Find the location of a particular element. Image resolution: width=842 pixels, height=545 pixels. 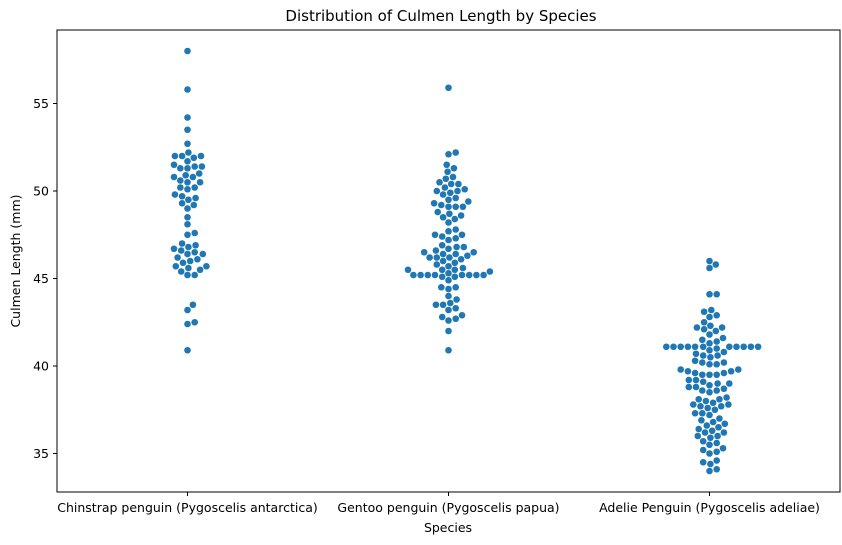

x-tick-label: Adelie Penguin (Pygoscelis adeliae) is located at coordinates (709, 507).